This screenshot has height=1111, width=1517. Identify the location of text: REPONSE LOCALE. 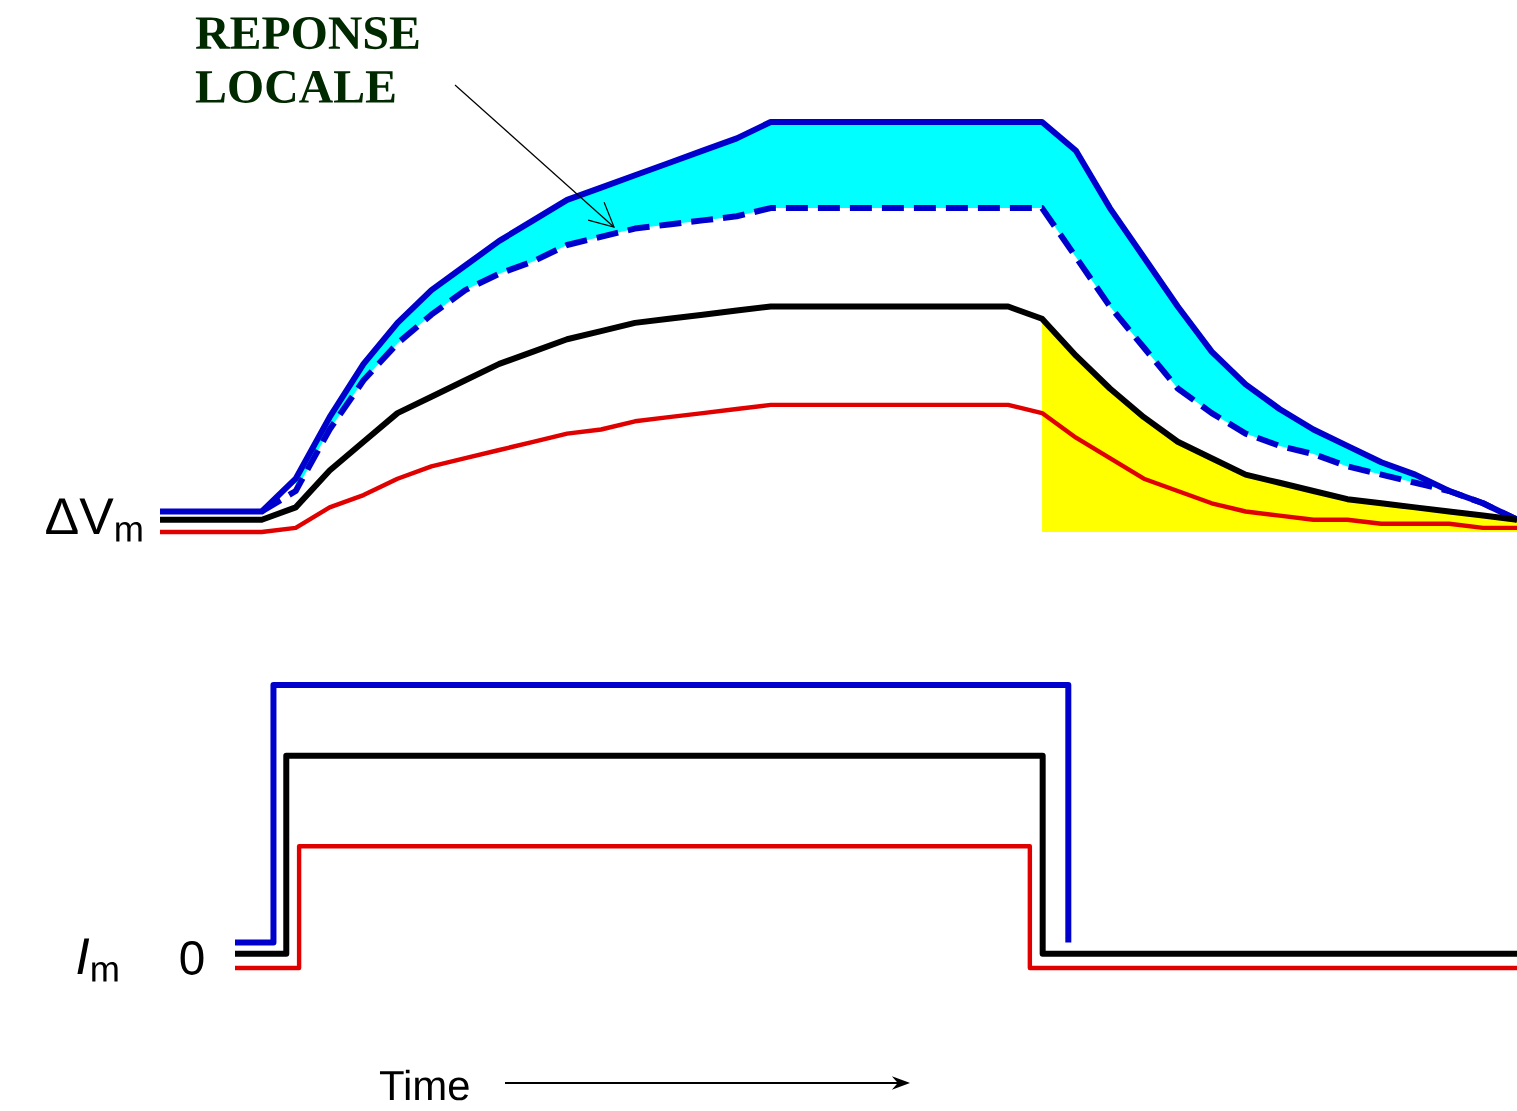
(307, 60).